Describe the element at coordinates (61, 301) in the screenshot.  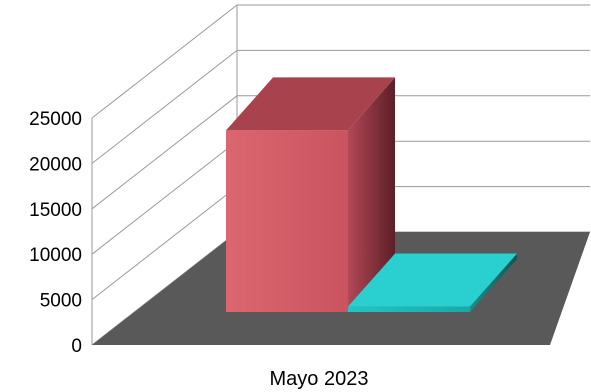
I see `y-tick-label: 5000` at that location.